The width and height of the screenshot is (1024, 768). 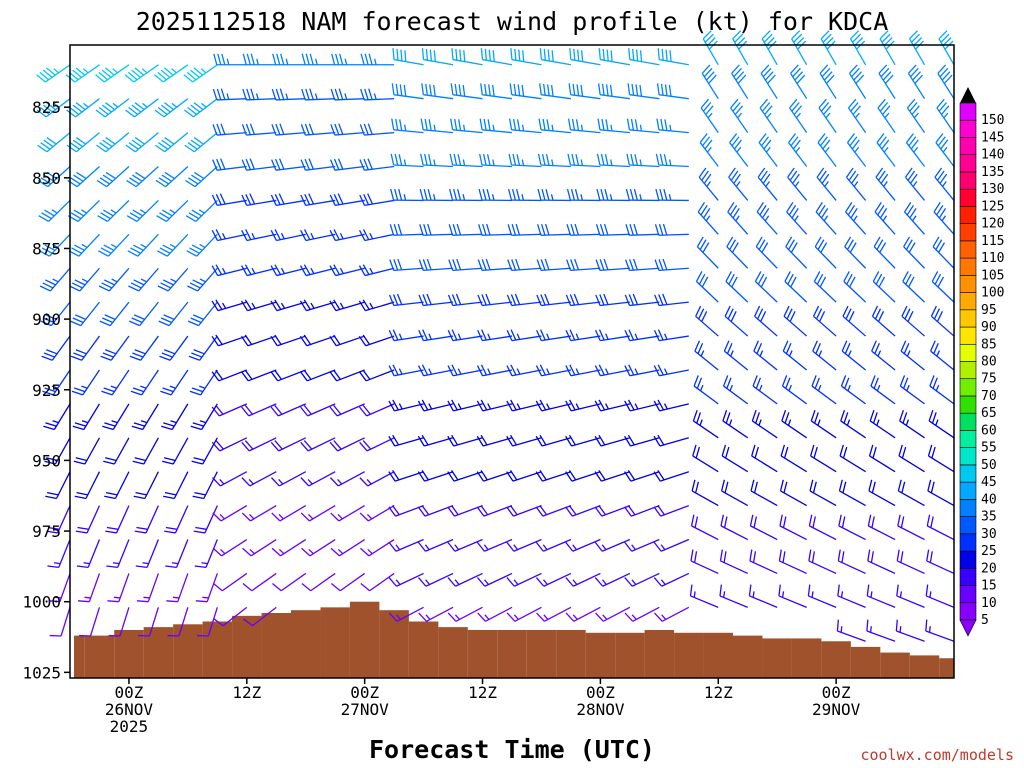 I want to click on colorbar-label: 90, so click(x=989, y=327).